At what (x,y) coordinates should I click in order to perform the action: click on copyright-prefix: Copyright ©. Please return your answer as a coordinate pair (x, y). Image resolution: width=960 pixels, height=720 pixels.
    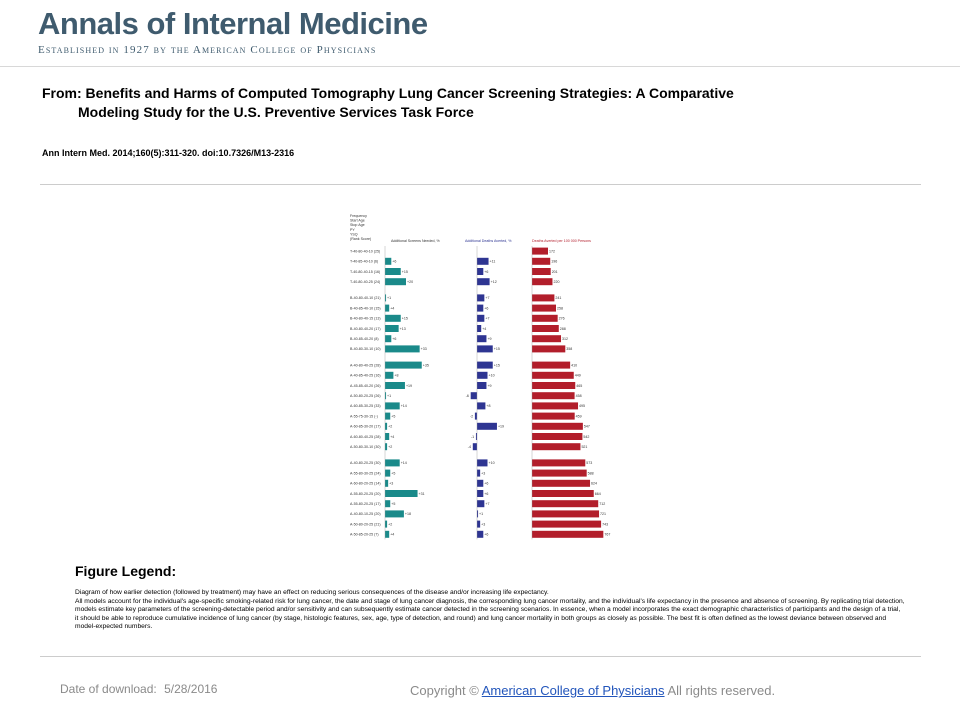
    Looking at the image, I should click on (444, 690).